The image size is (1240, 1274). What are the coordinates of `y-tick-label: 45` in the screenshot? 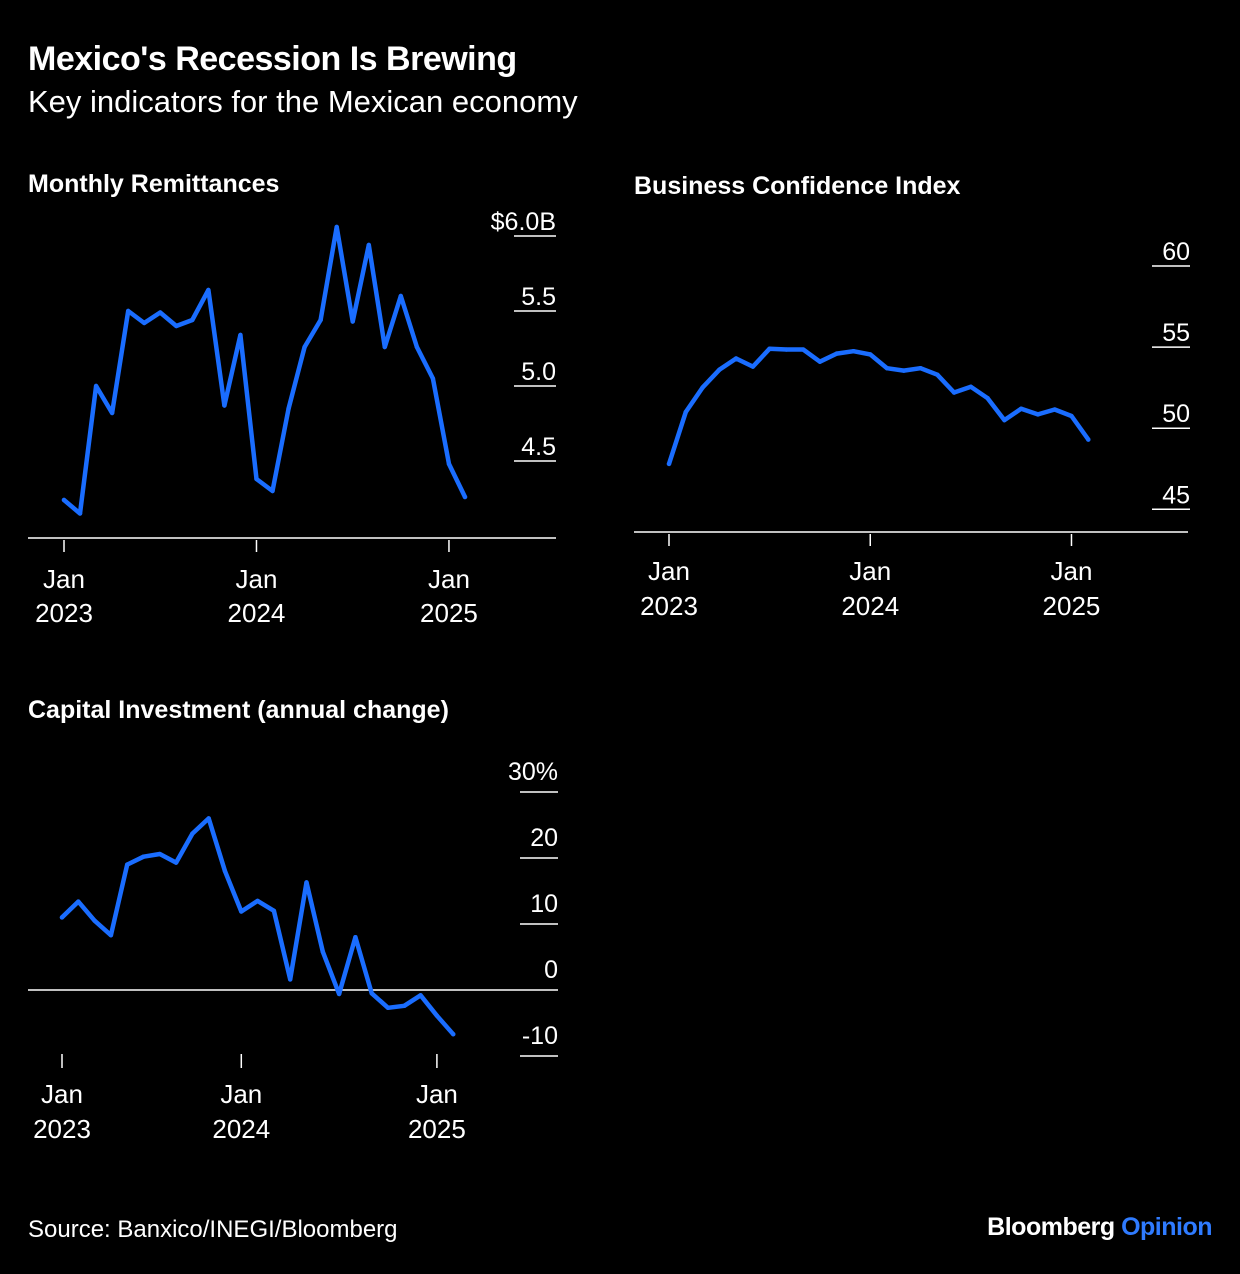 It's located at (1176, 495).